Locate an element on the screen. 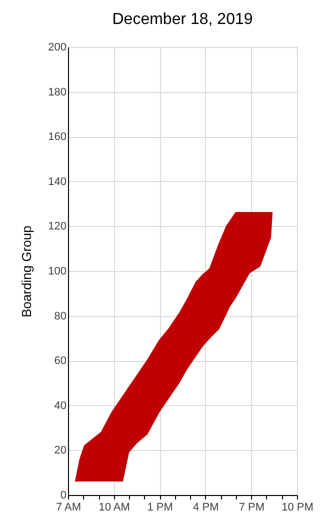 Image resolution: width=328 pixels, height=528 pixels. x-tick-label: 4 PM is located at coordinates (206, 508).